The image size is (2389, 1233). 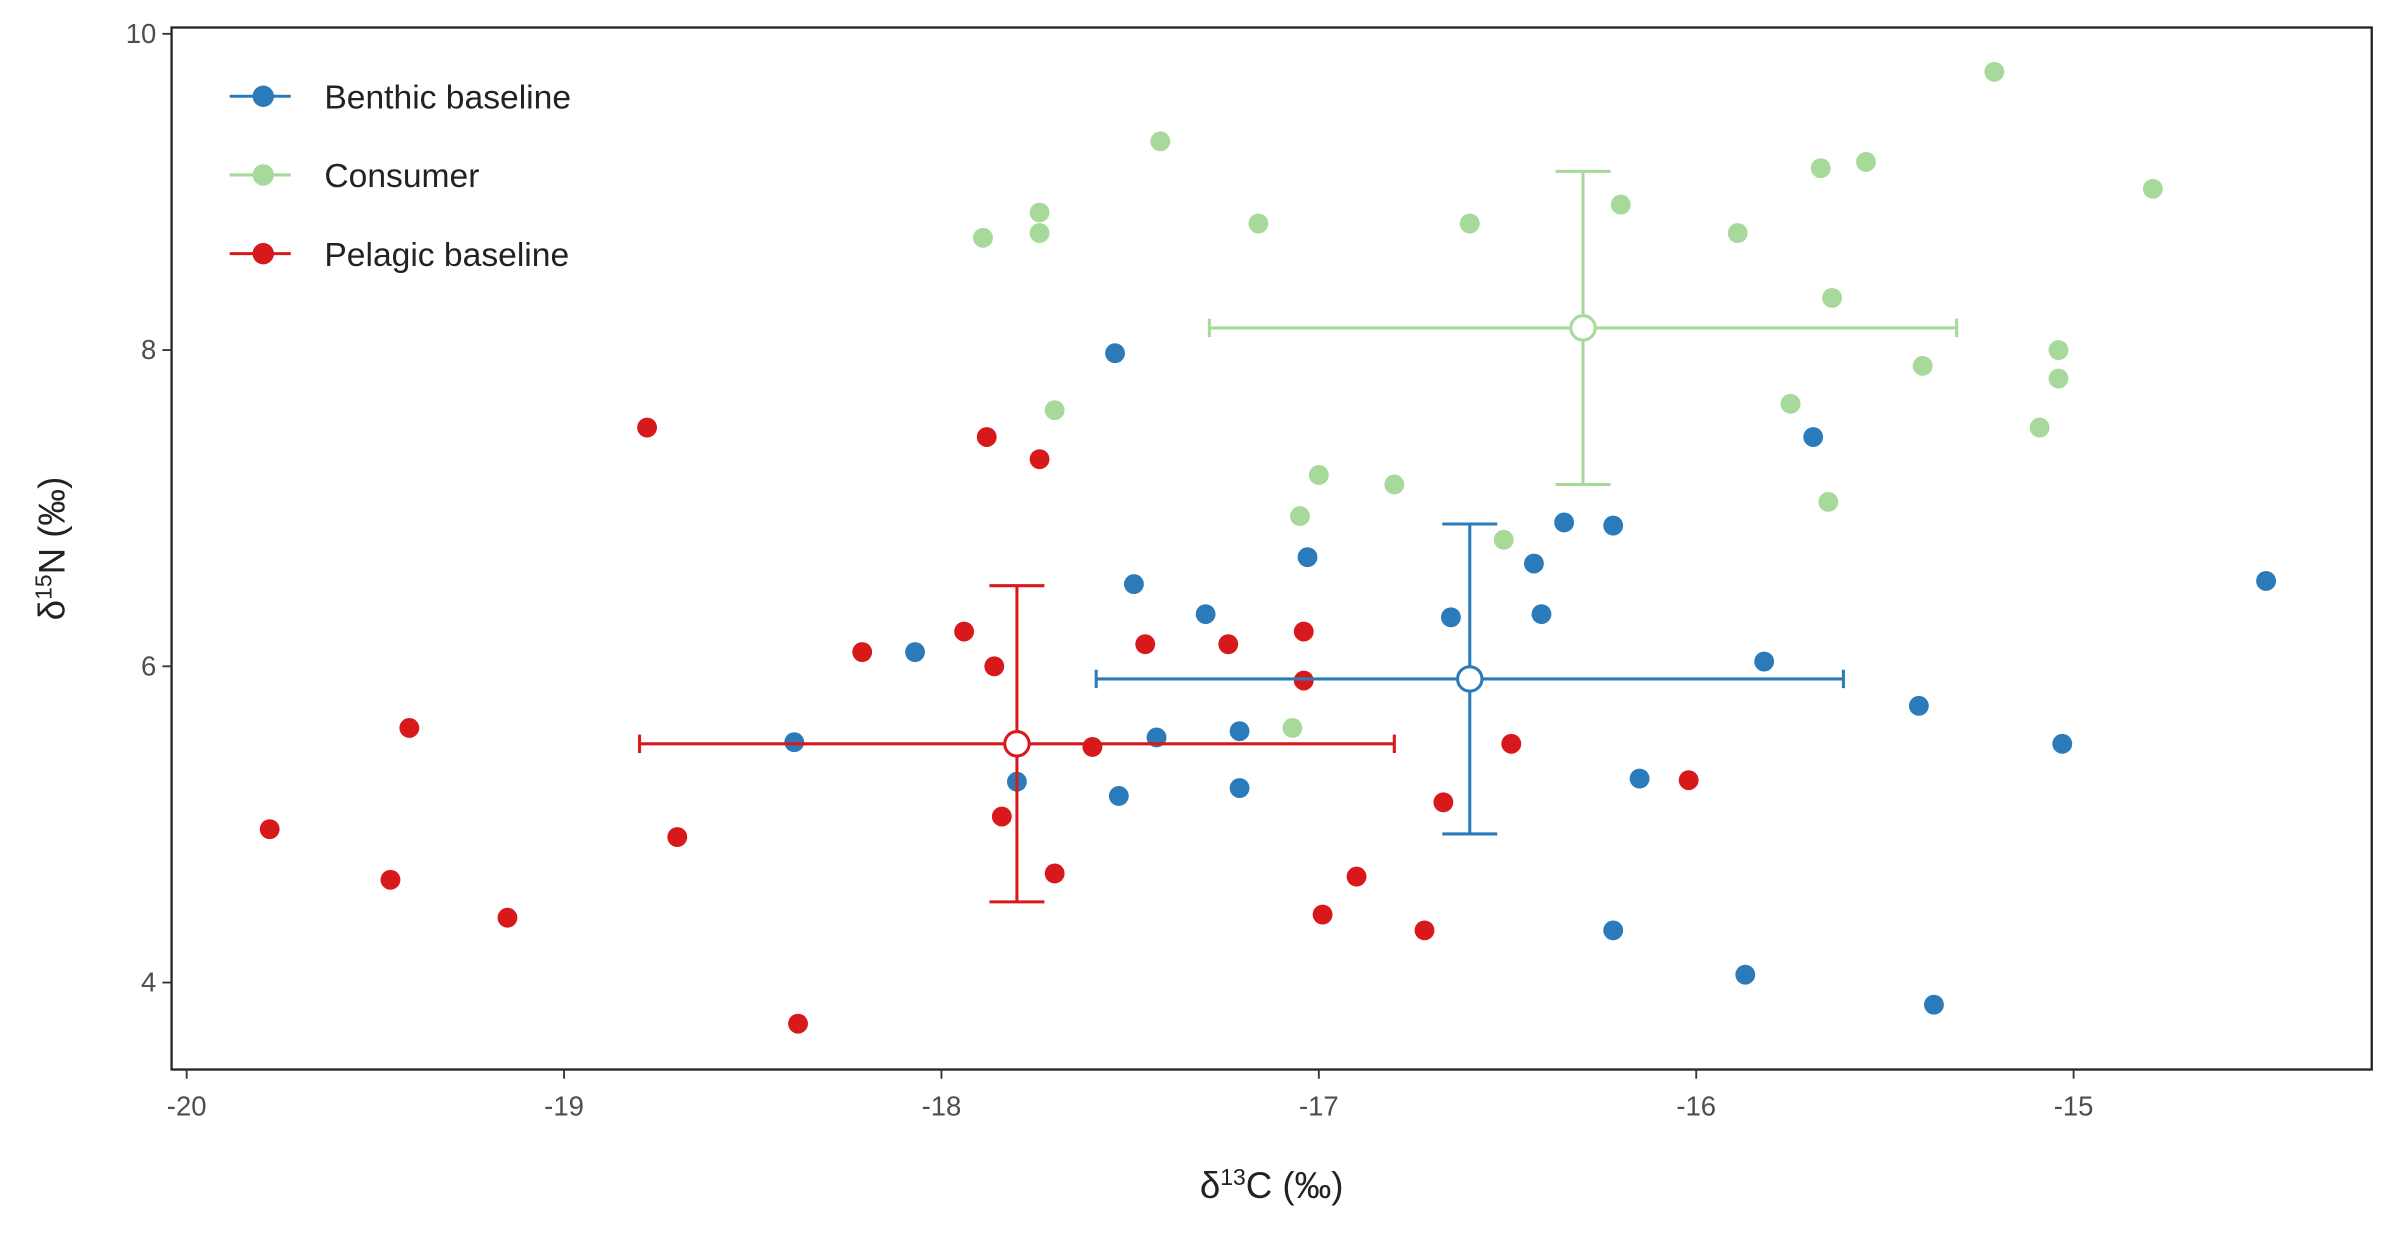 What do you see at coordinates (1295, 1185) in the screenshot?
I see `x-axis-title-suffix: C (‰)` at bounding box center [1295, 1185].